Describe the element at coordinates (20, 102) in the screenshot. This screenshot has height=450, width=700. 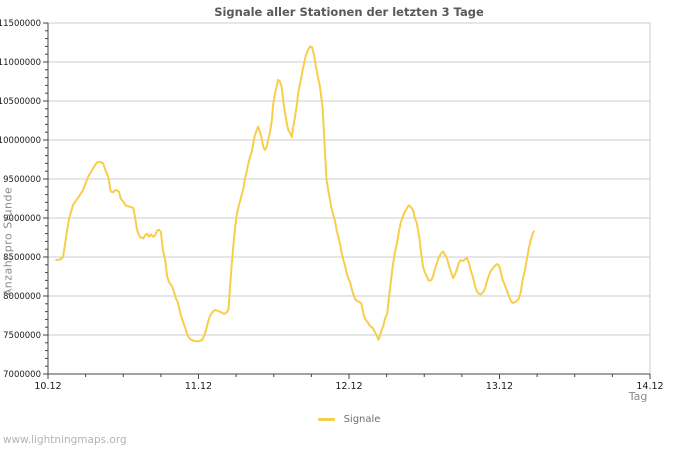
I see `svg-text: 10500000` at that location.